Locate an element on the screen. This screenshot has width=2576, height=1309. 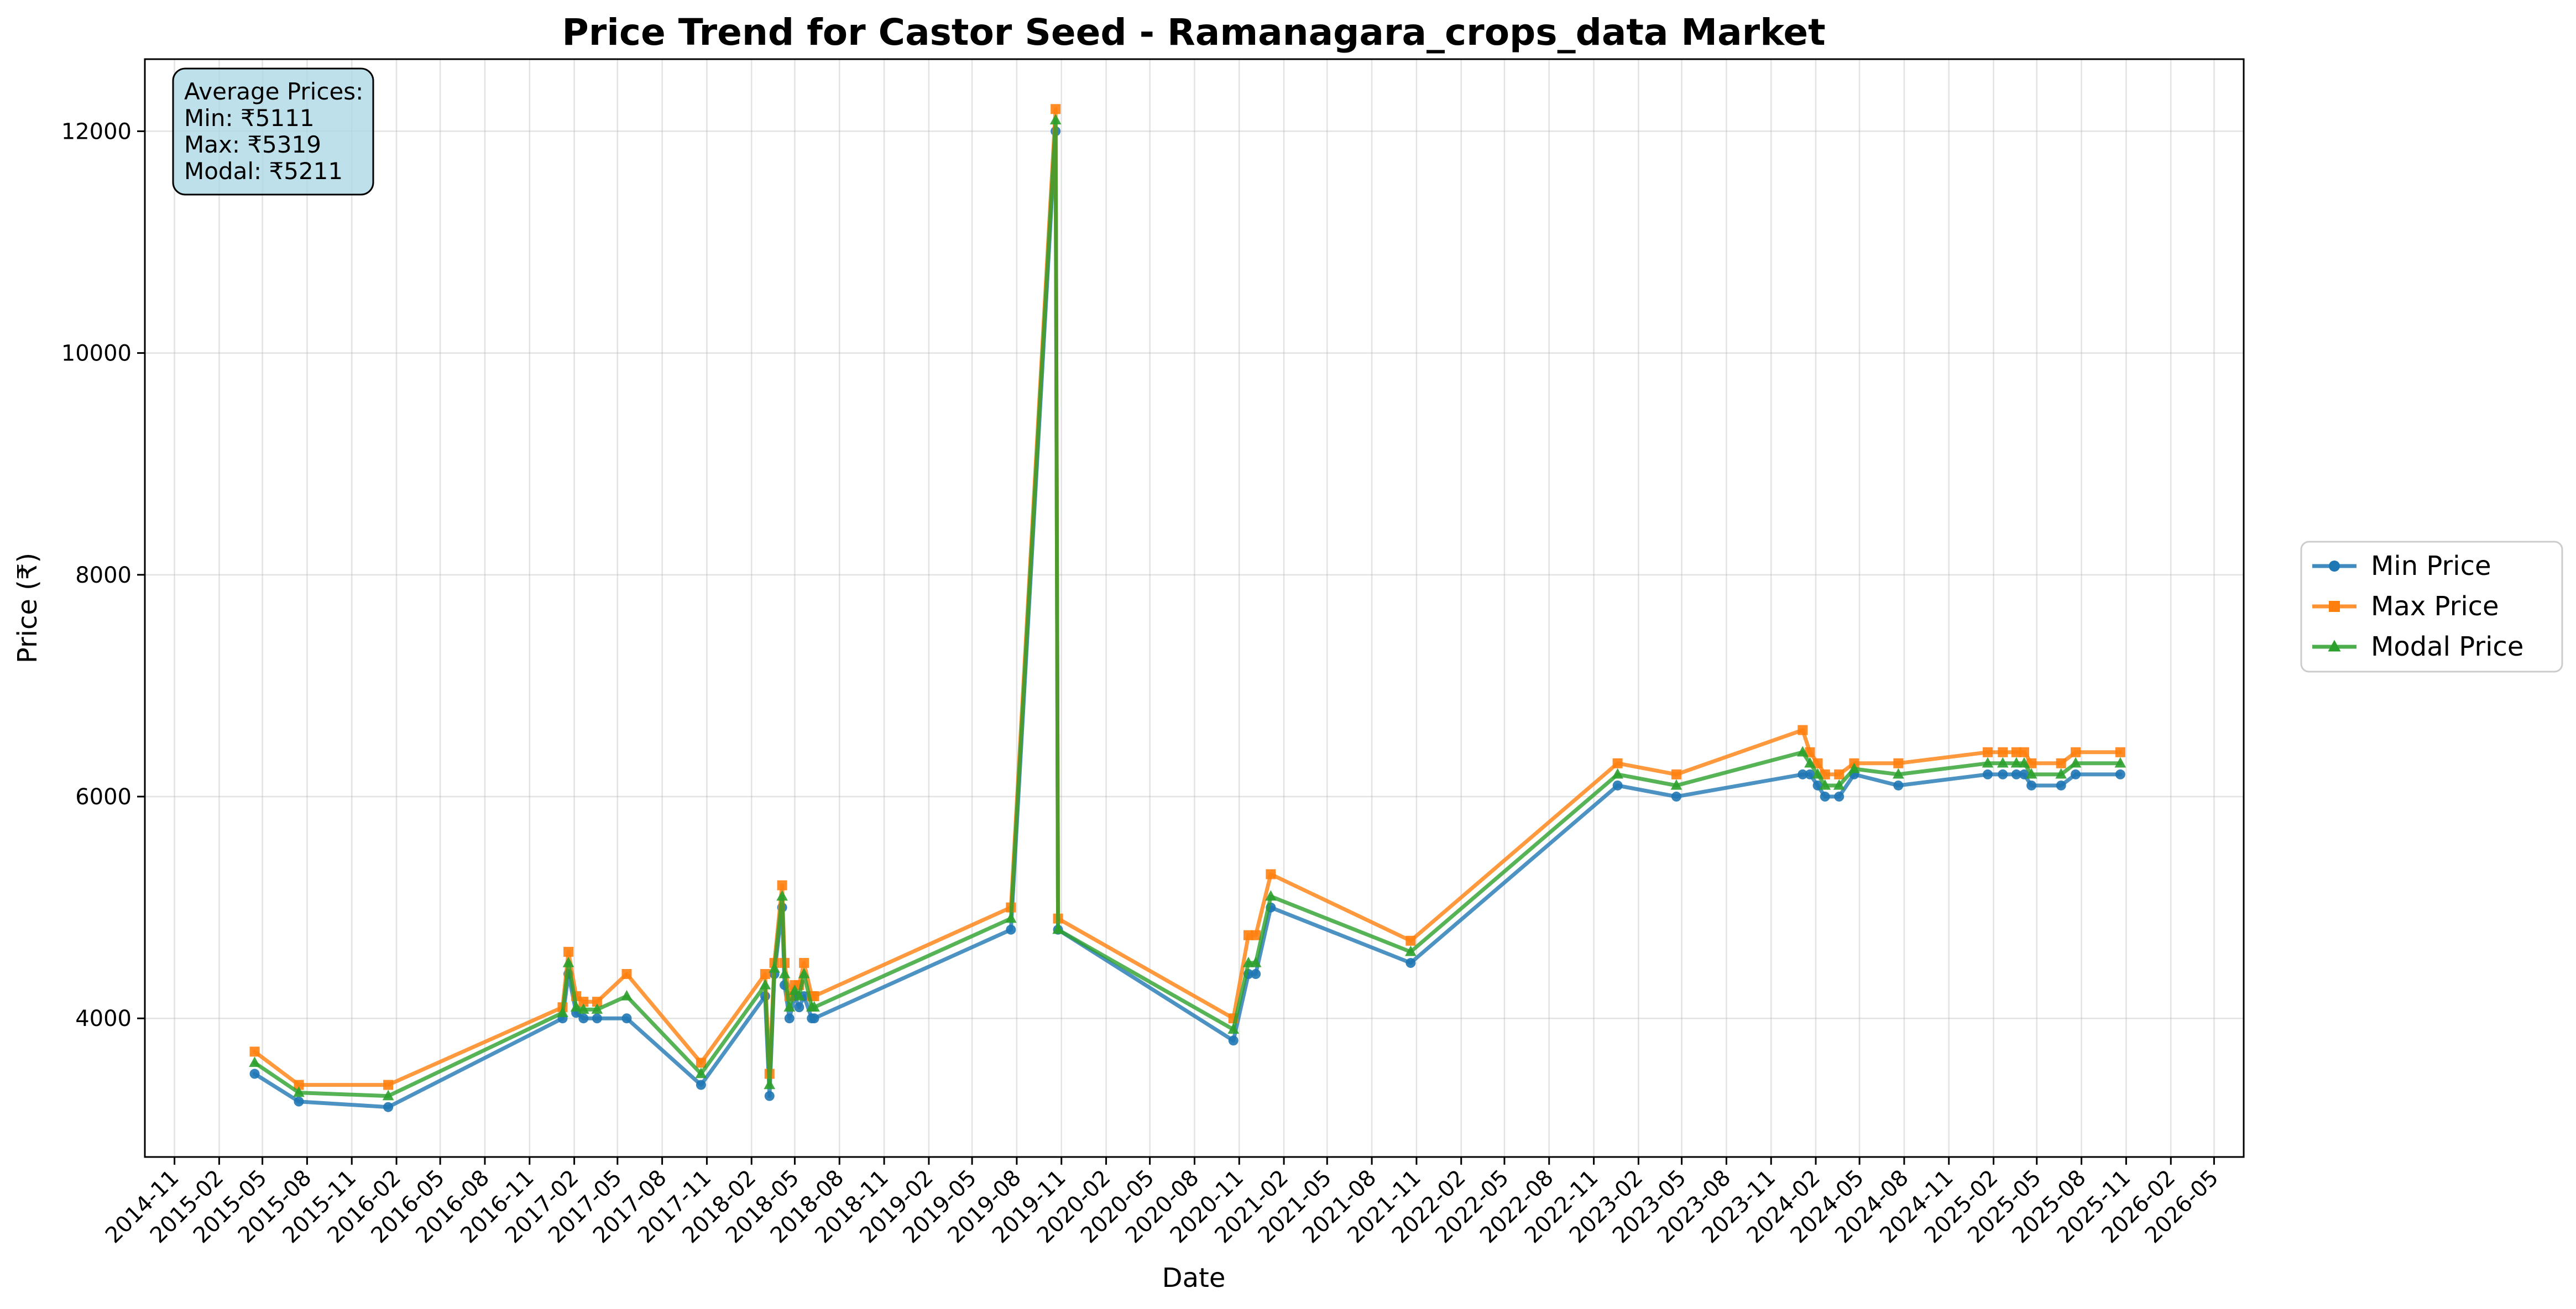
legend-frame is located at coordinates (2431, 607).